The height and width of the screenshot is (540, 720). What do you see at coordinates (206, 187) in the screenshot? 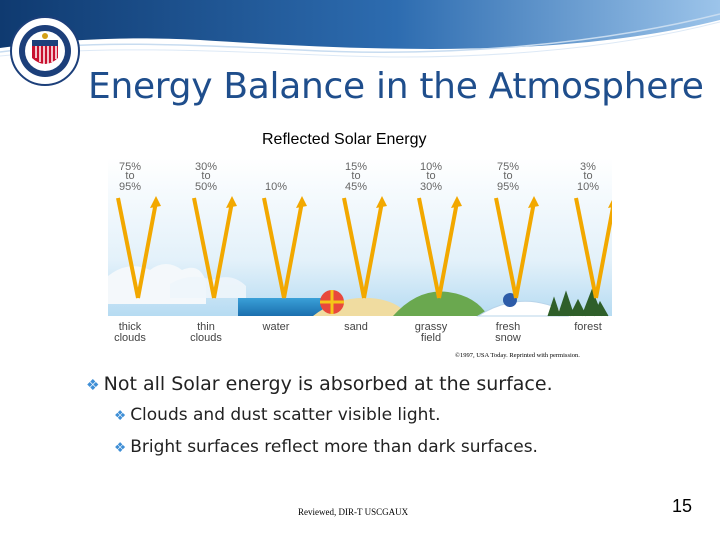
I see `reflect-label-2-3: 50%` at bounding box center [206, 187].